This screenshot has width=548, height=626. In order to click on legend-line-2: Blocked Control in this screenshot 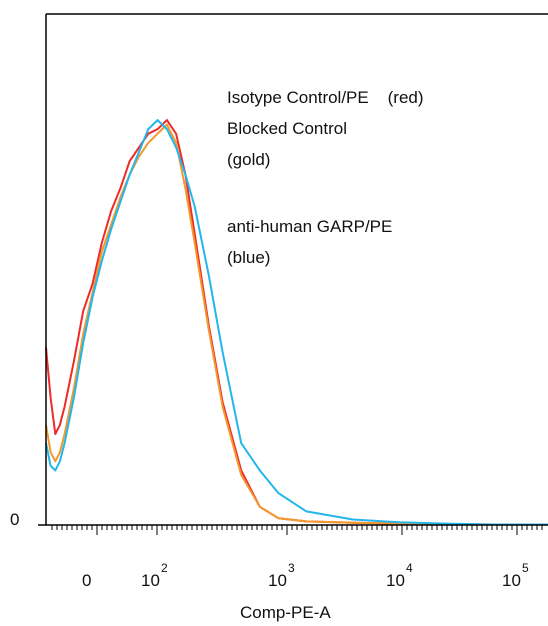, I will do `click(287, 128)`.